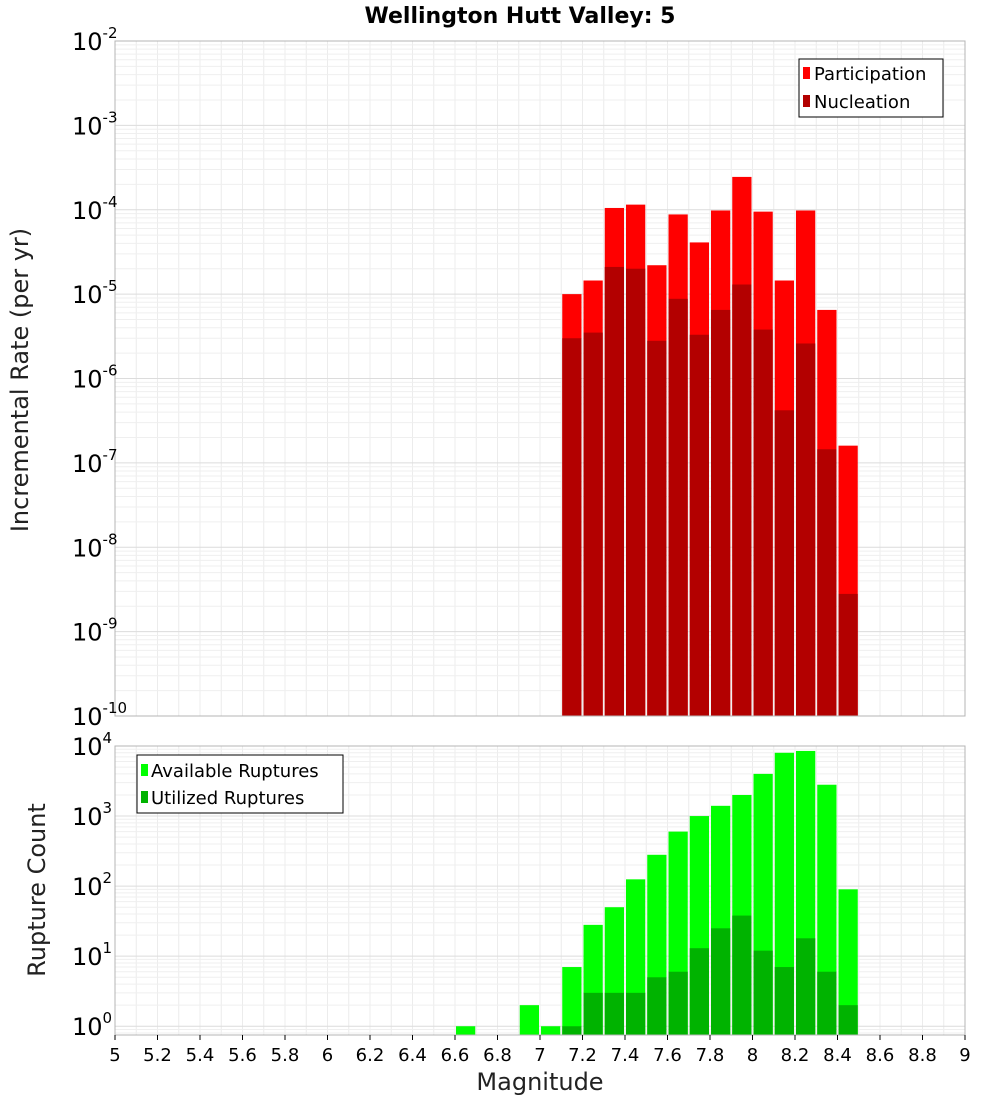  What do you see at coordinates (539, 1055) in the screenshot?
I see `x-tick-label: 7` at bounding box center [539, 1055].